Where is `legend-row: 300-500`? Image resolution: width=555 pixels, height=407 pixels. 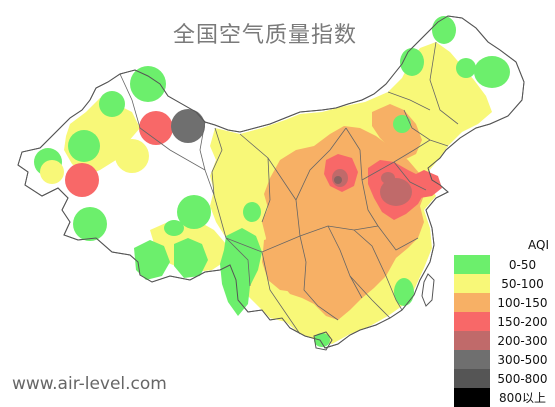 legend-row: 300-500 is located at coordinates (504, 359).